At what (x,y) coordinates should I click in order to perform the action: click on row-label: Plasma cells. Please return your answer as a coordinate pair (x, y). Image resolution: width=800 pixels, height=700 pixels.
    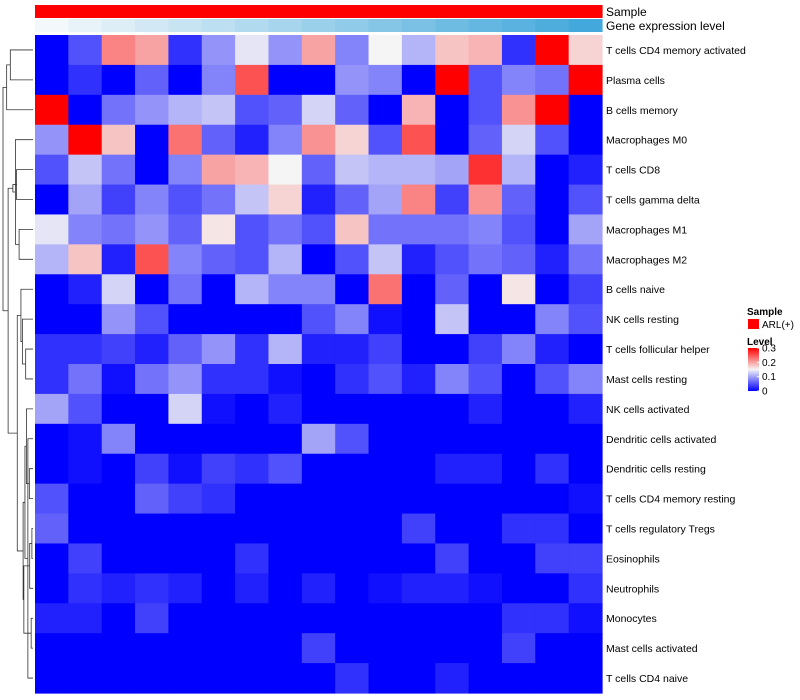
    Looking at the image, I should click on (635, 81).